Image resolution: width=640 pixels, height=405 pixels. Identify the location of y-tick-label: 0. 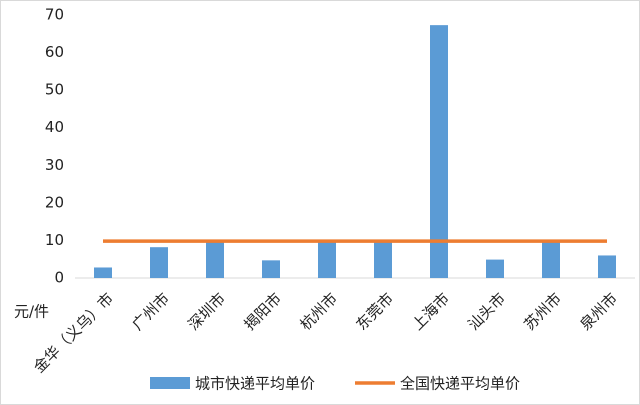
(59, 278).